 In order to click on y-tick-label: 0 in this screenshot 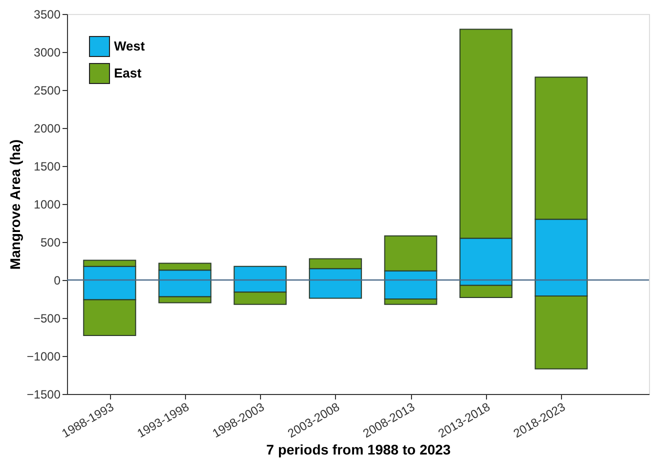, I will do `click(57, 281)`.